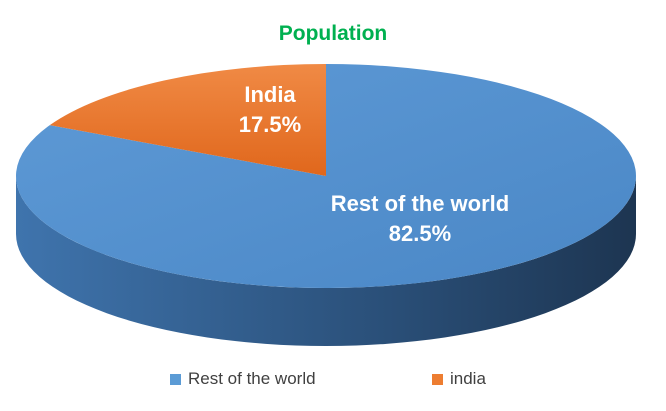  I want to click on data-label: Rest of the world 82.5%, so click(420, 219).